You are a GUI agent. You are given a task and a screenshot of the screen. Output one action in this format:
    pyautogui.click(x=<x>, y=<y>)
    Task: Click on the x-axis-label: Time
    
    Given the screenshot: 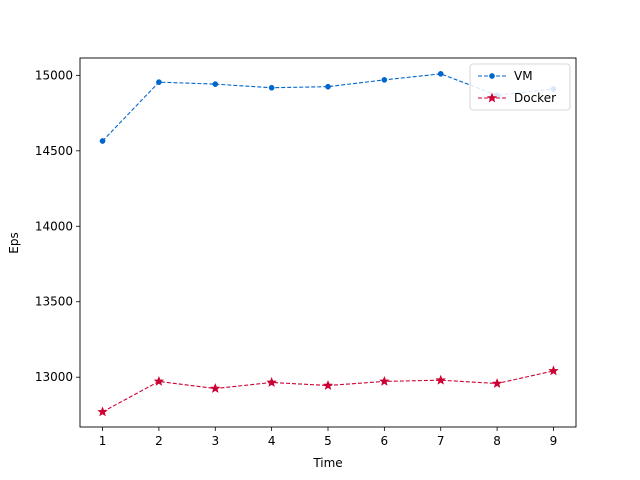 What is the action you would take?
    pyautogui.click(x=327, y=463)
    